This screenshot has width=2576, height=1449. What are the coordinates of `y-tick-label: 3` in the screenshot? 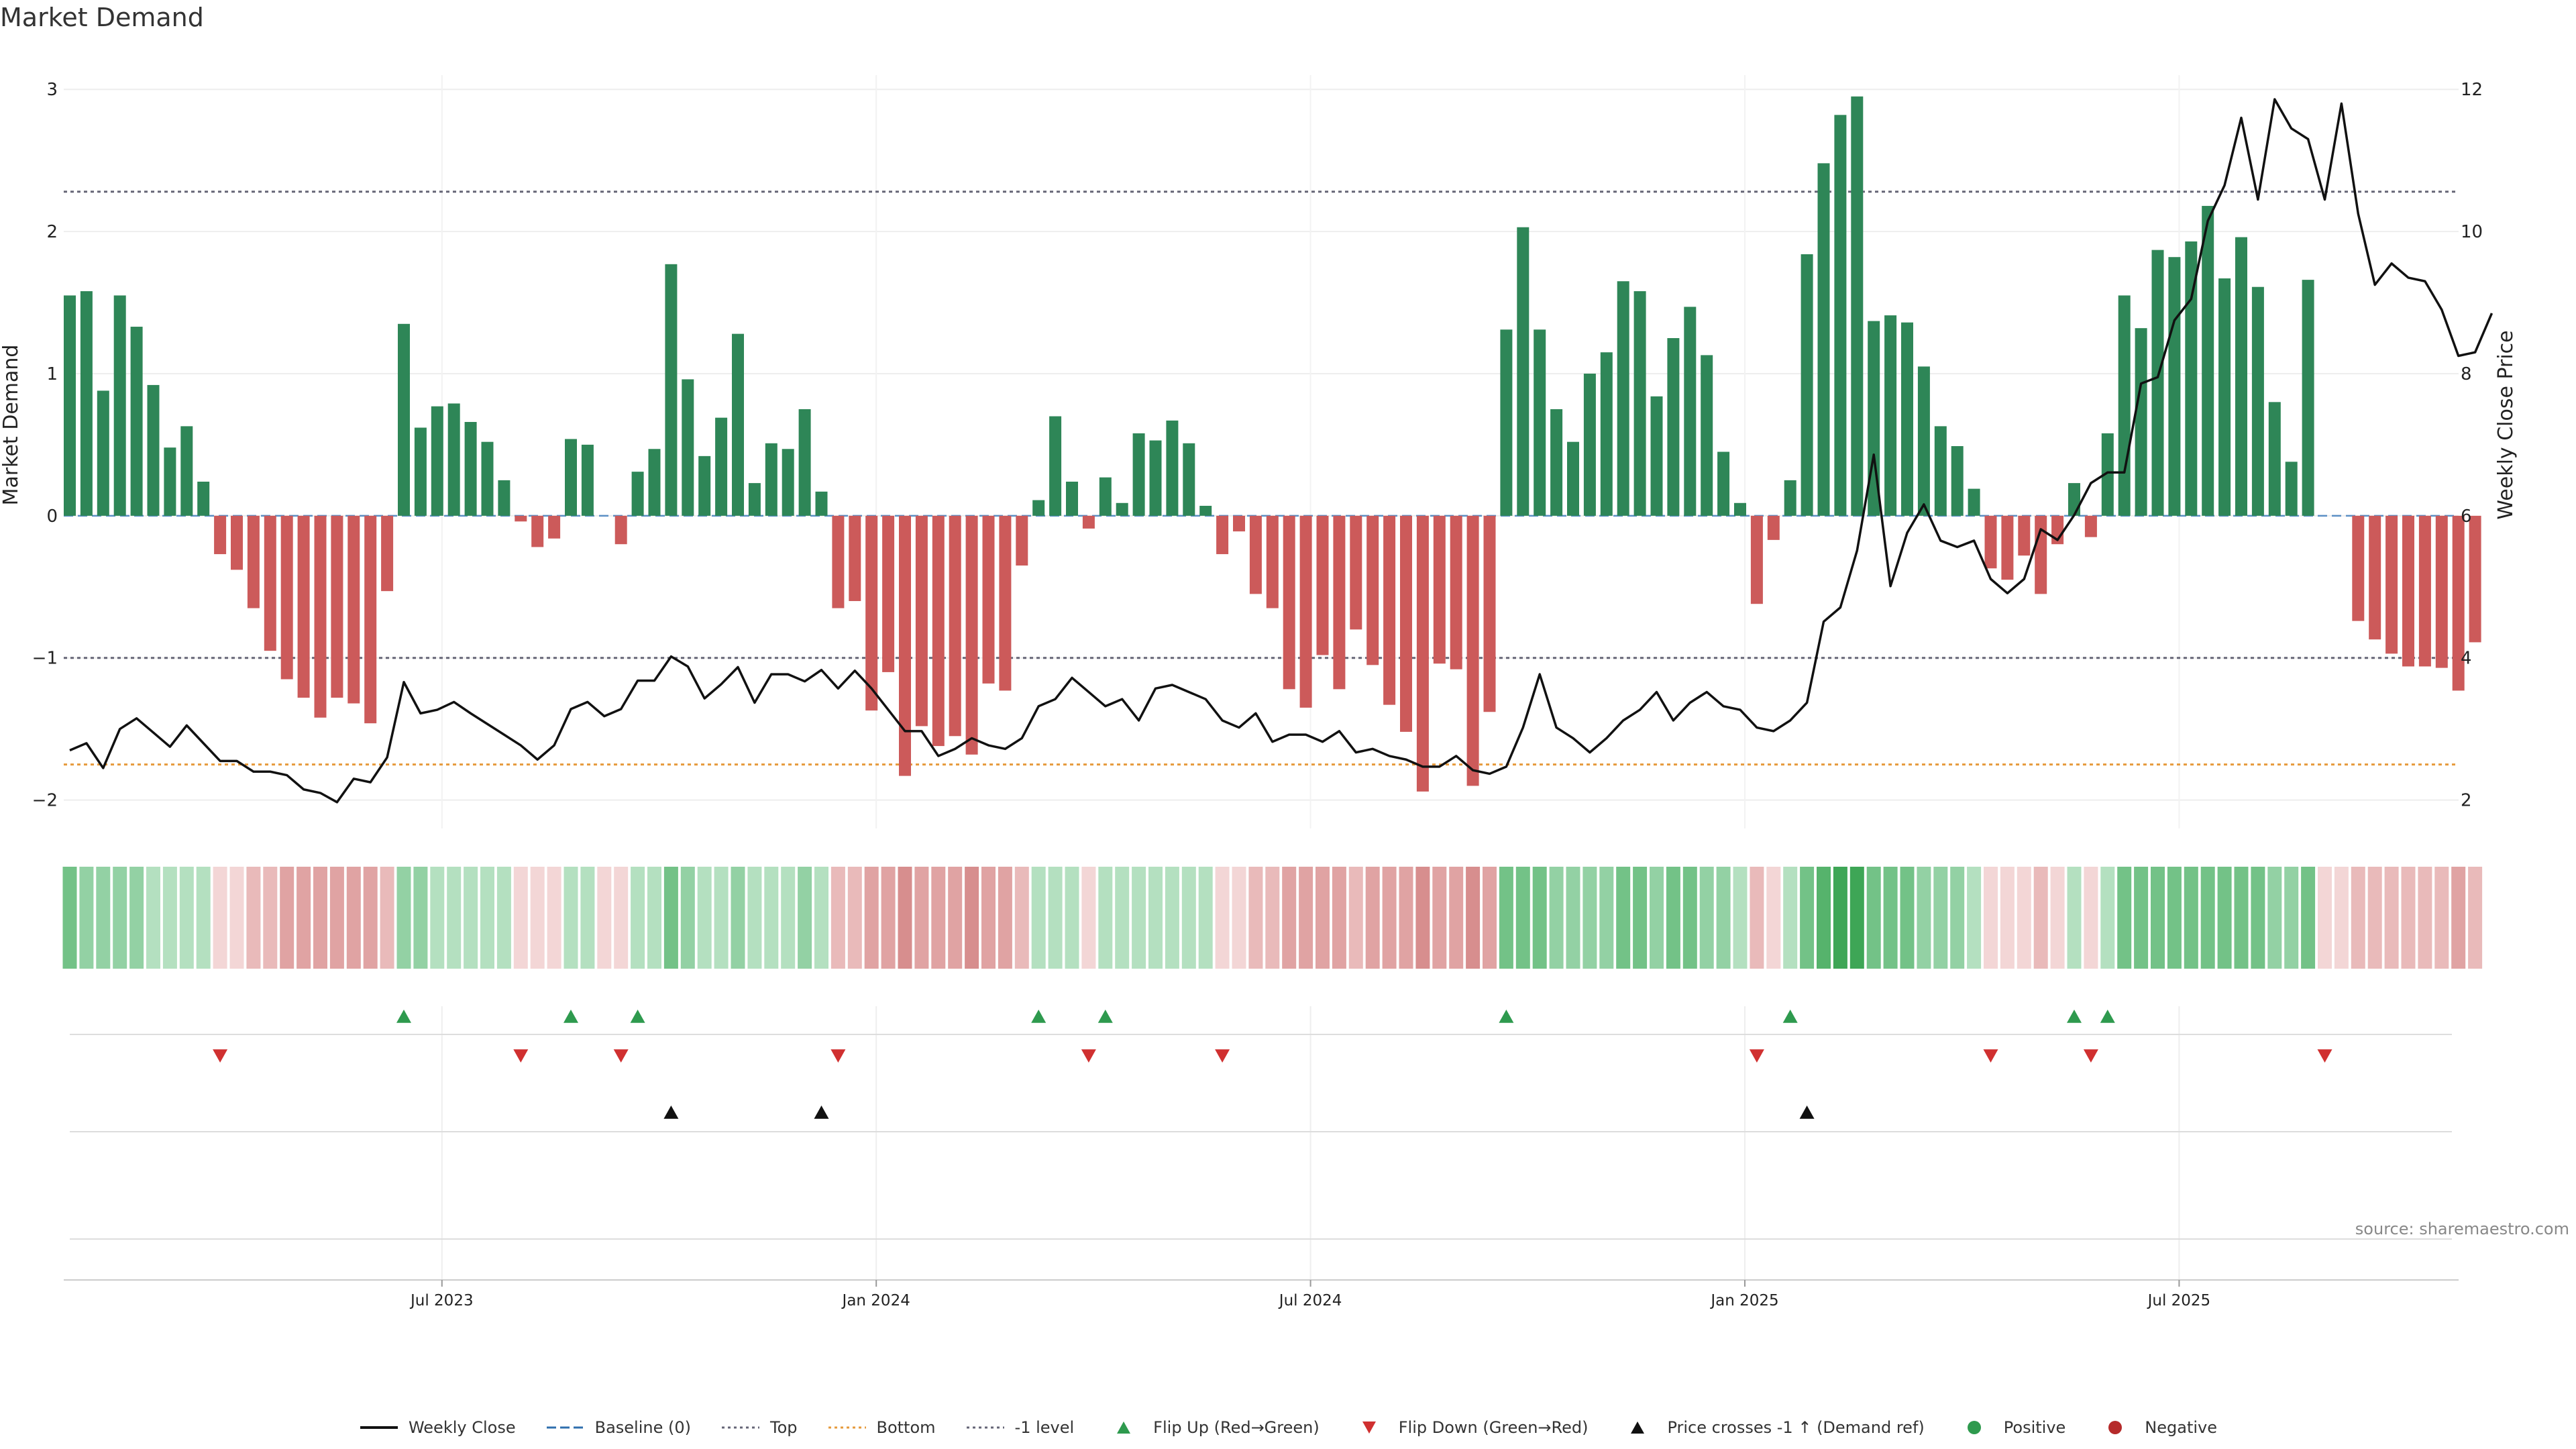 It's located at (52, 90).